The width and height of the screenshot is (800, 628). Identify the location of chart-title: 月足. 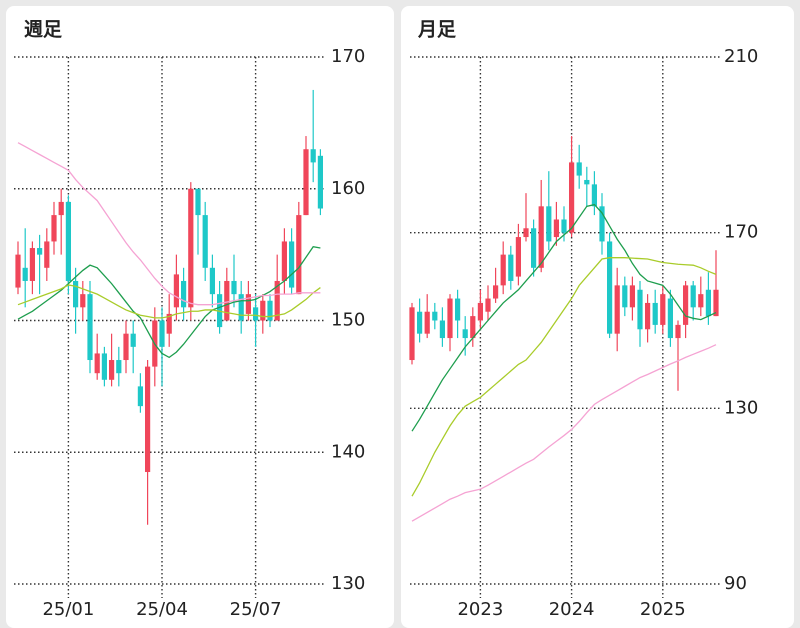
(437, 30).